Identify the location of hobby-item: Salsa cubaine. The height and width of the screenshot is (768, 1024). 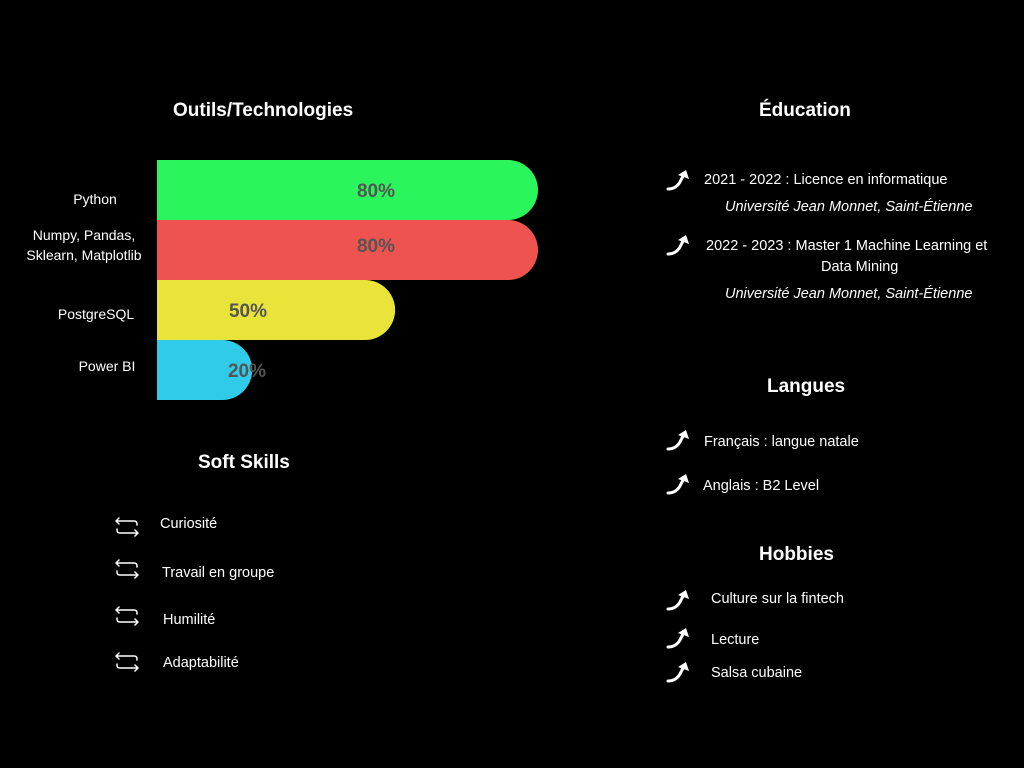
(757, 673).